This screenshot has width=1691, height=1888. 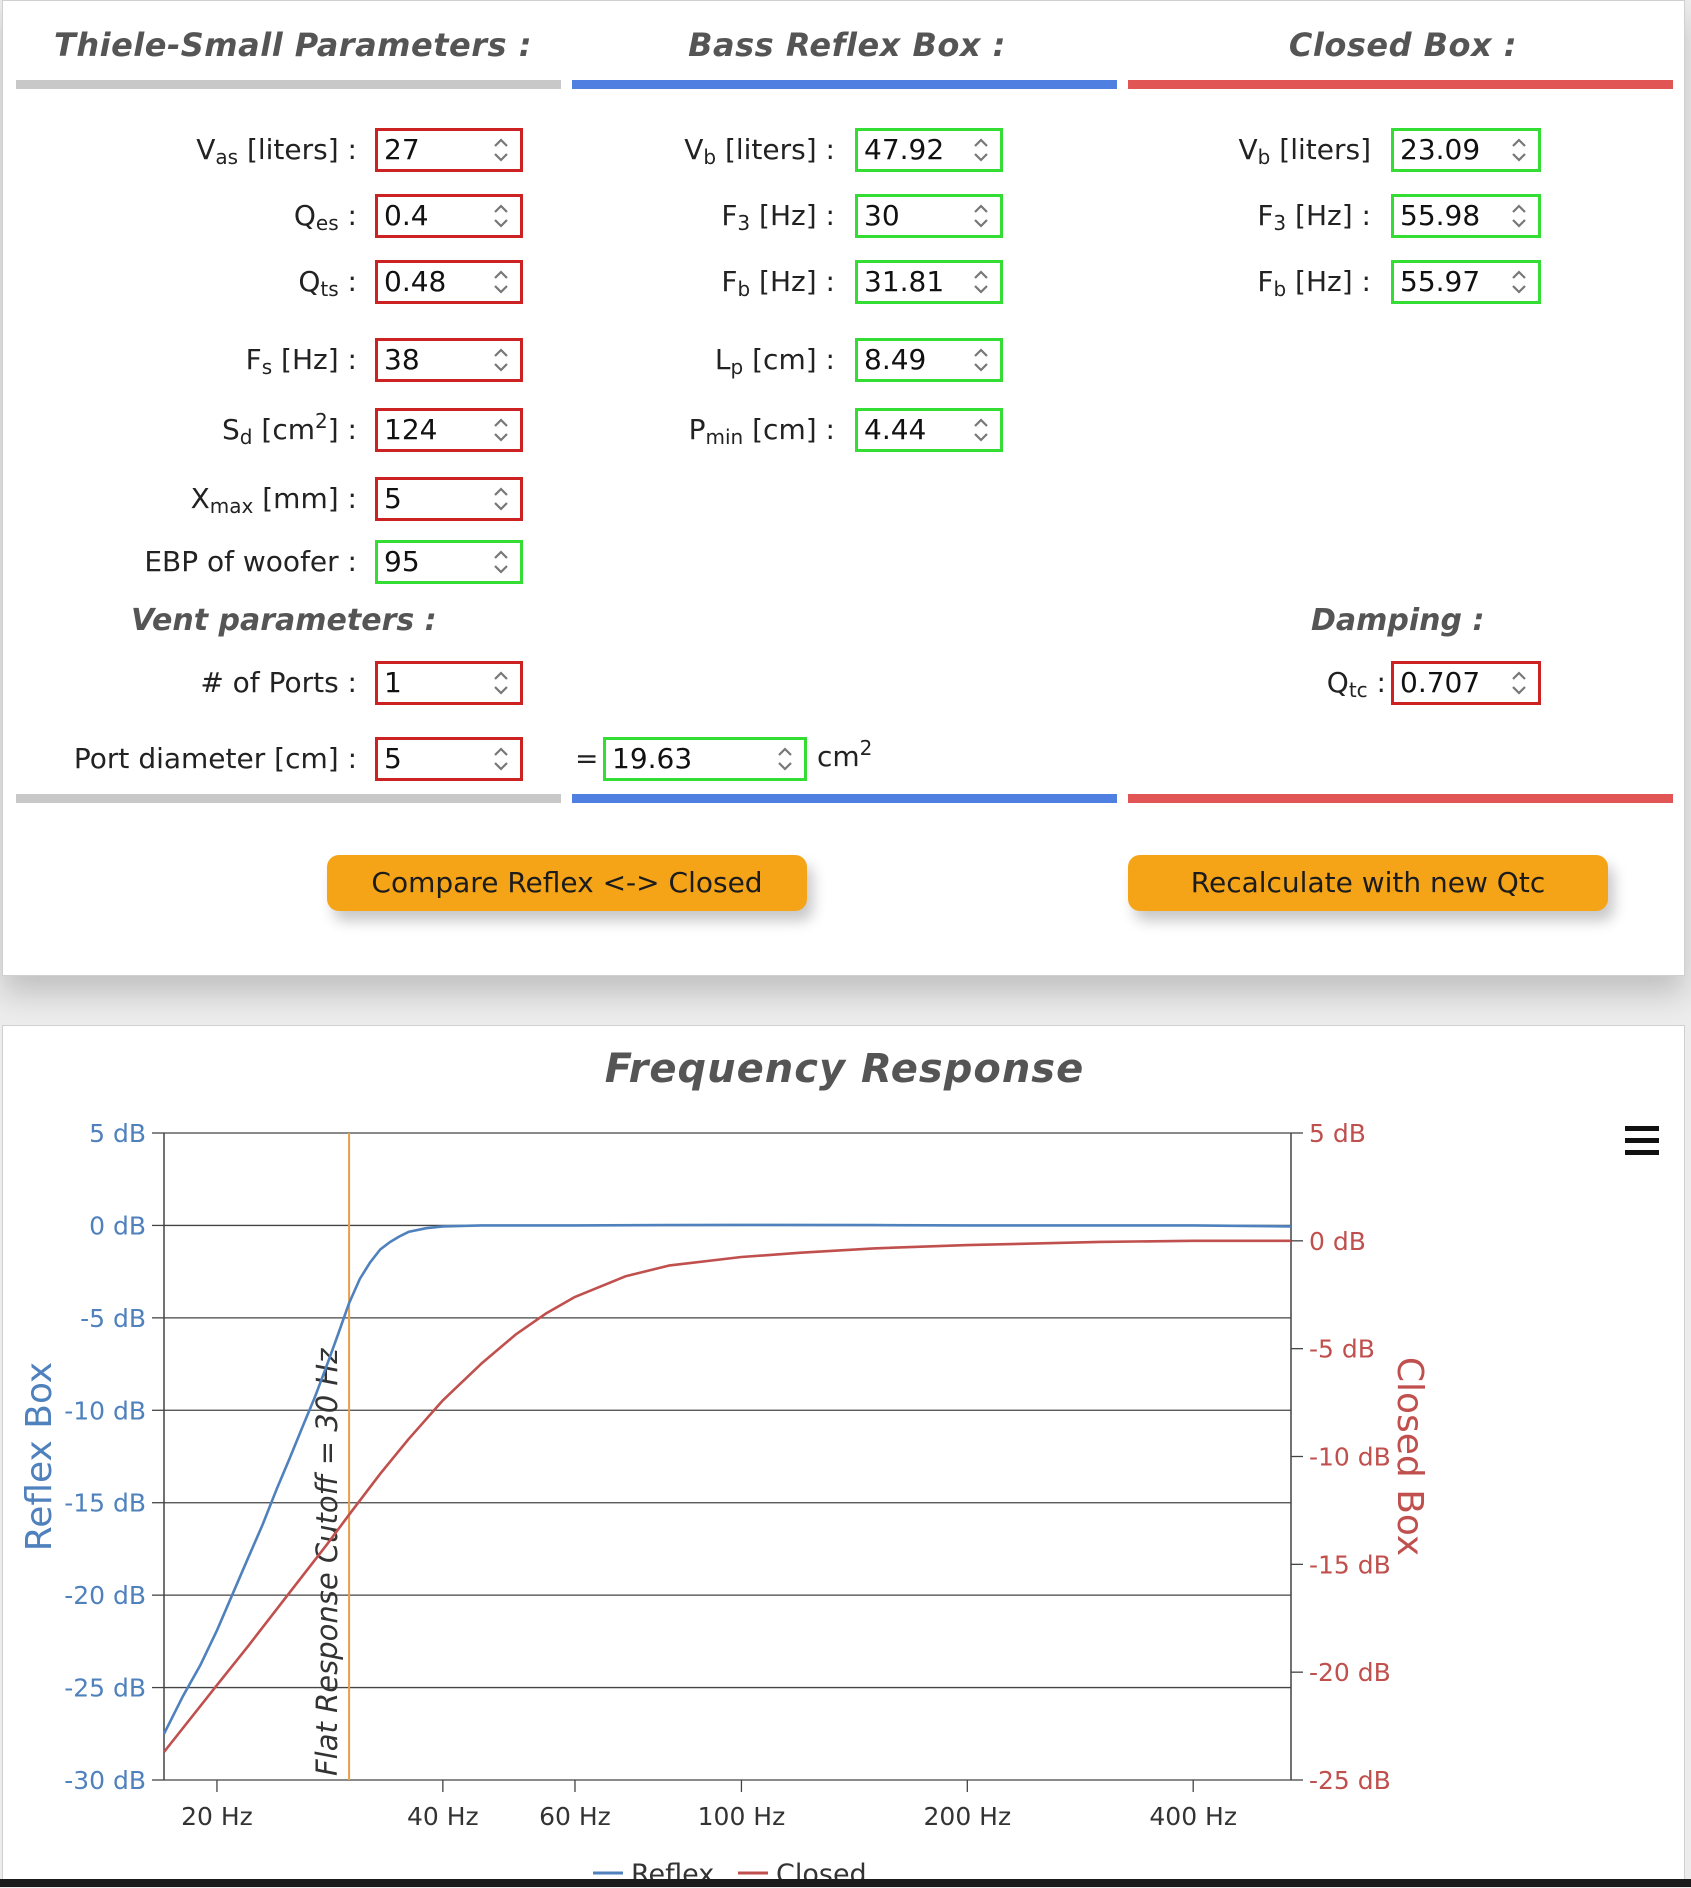 What do you see at coordinates (1400, 798) in the screenshot?
I see `closed-divider-bottom` at bounding box center [1400, 798].